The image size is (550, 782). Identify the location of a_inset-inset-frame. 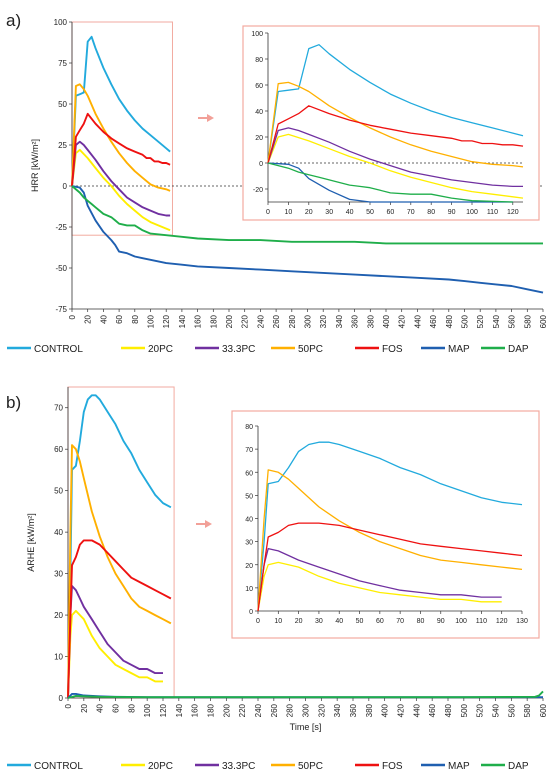
(391, 123).